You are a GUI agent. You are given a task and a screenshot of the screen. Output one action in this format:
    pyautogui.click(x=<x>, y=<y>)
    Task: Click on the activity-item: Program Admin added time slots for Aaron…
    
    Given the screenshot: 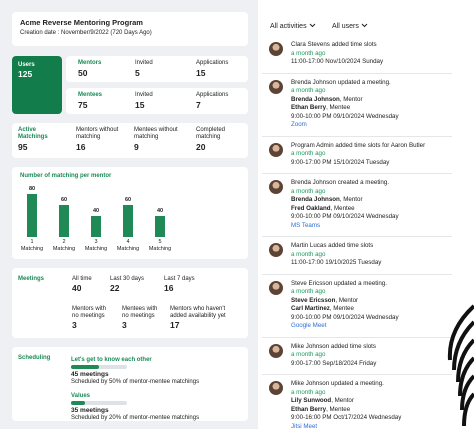 What is the action you would take?
    pyautogui.click(x=357, y=155)
    